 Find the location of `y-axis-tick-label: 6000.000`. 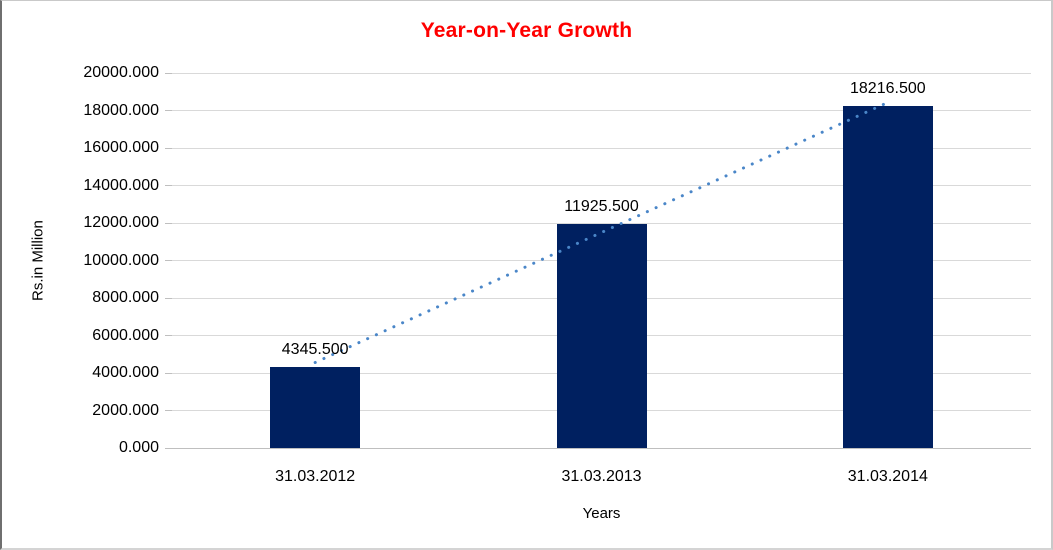

y-axis-tick-label: 6000.000 is located at coordinates (125, 335).